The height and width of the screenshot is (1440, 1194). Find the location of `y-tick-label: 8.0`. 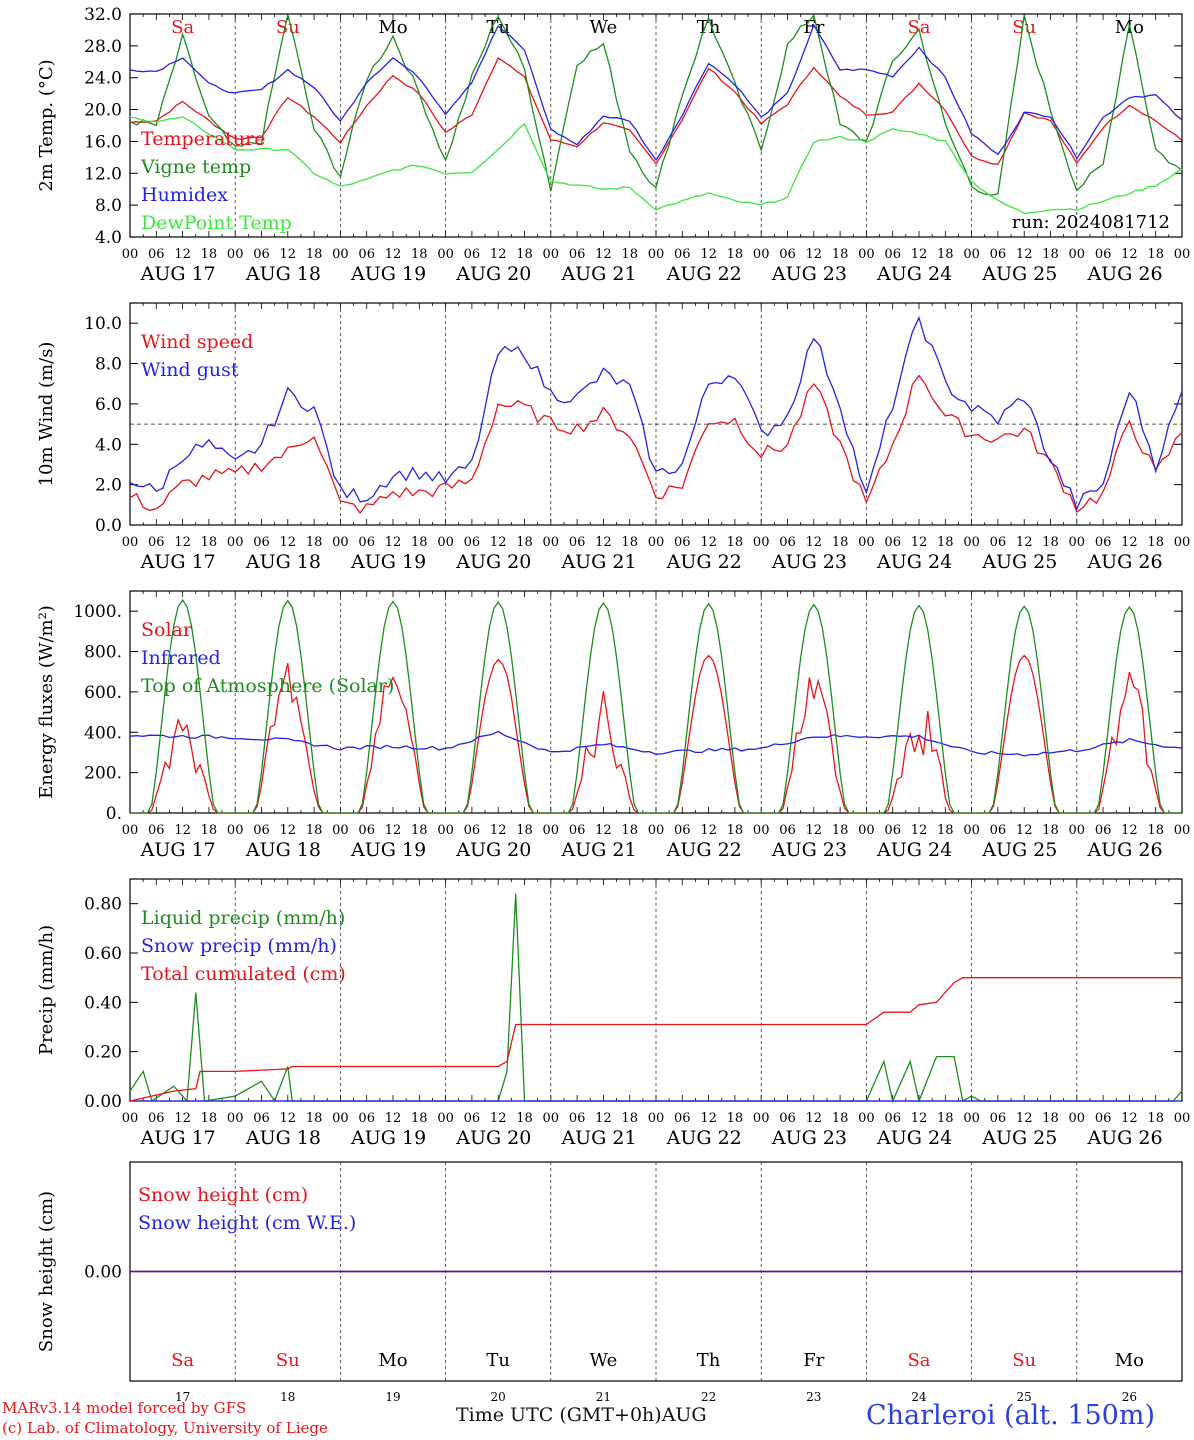

y-tick-label: 8.0 is located at coordinates (108, 365).